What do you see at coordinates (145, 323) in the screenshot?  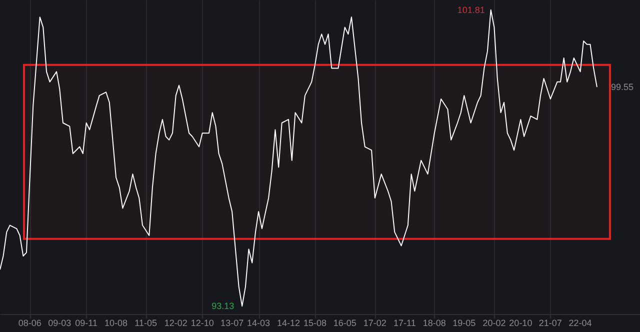 I see `x-tick-label: 11-05` at bounding box center [145, 323].